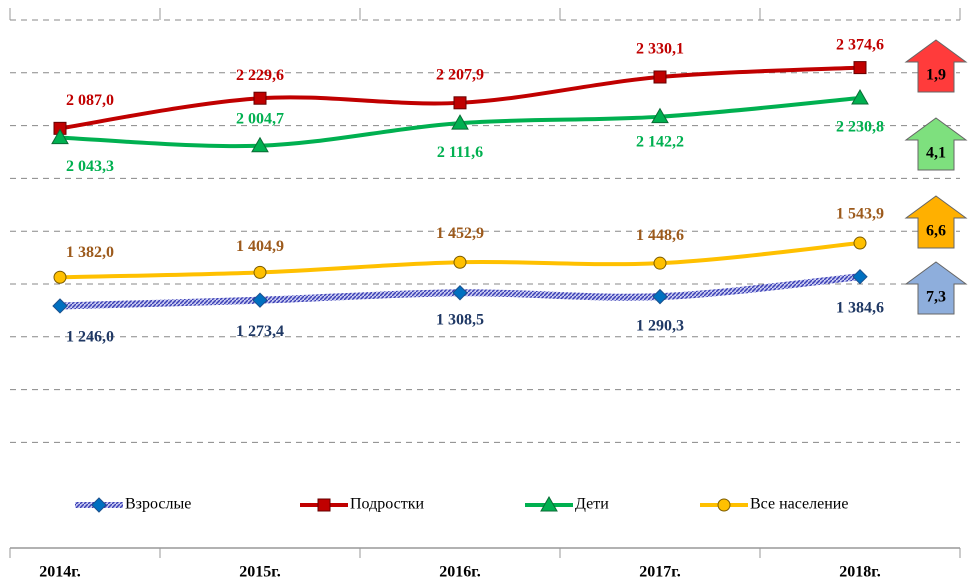 Image resolution: width=968 pixels, height=581 pixels. Describe the element at coordinates (660, 141) in the screenshot. I see `data-label: 2 142,2` at that location.